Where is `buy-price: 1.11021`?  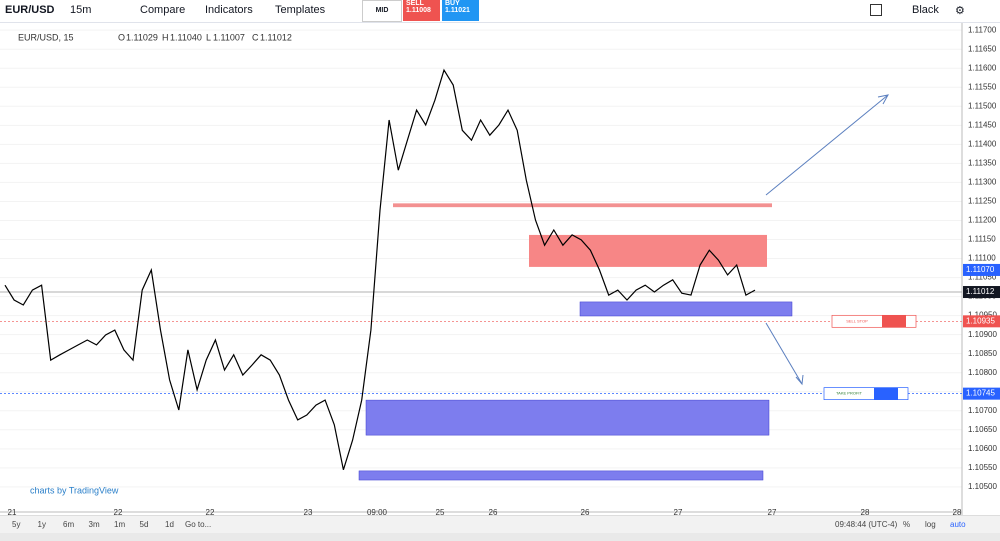 buy-price: 1.11021 is located at coordinates (457, 10).